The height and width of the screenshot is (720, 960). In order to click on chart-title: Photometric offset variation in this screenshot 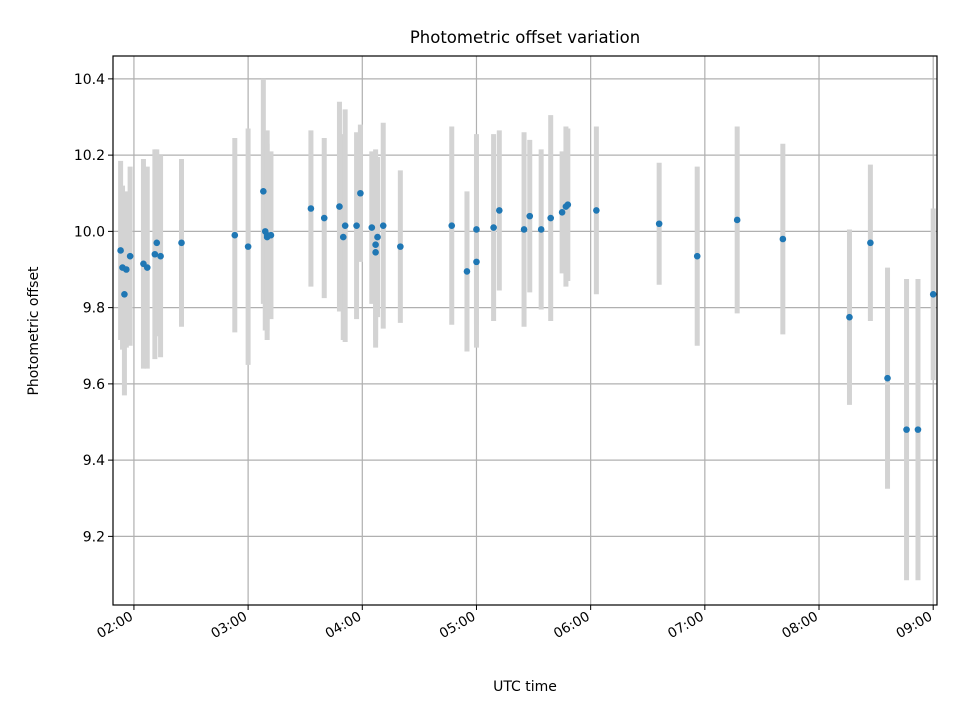, I will do `click(525, 37)`.